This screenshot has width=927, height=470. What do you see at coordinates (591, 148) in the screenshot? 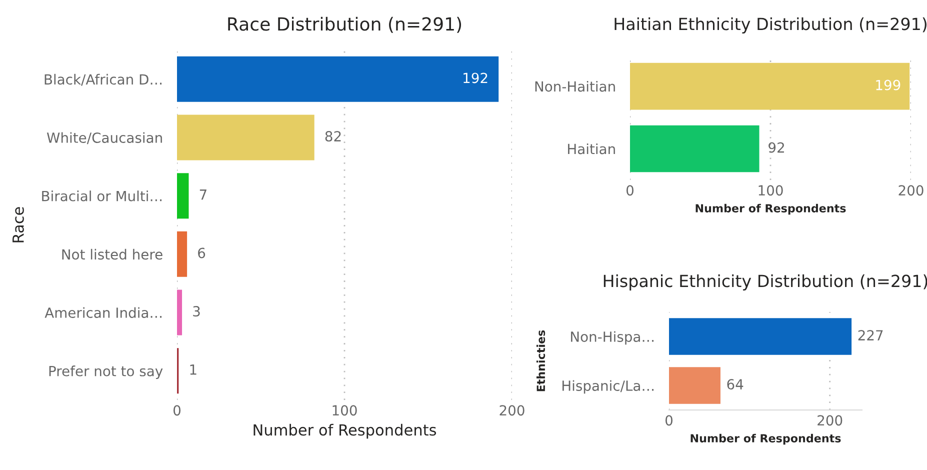
I see `y-tick-label: Haitian` at bounding box center [591, 148].